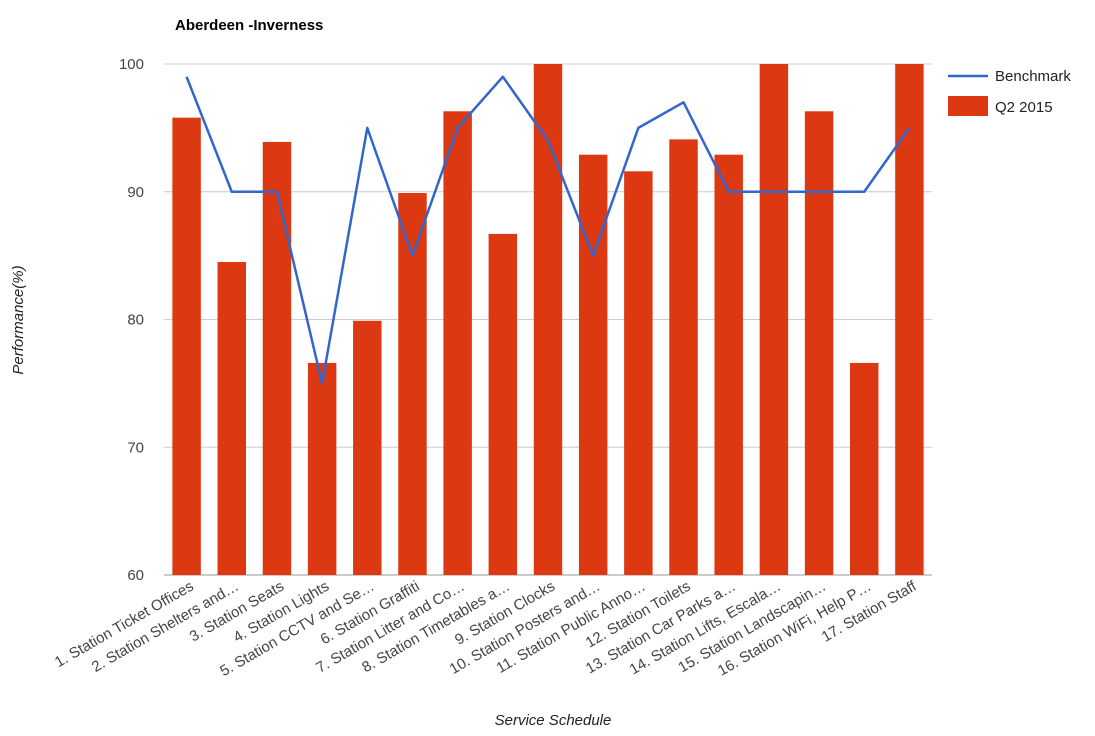 This screenshot has height=736, width=1095. Describe the element at coordinates (553, 720) in the screenshot. I see `x-axis-title: Service Schedule` at that location.